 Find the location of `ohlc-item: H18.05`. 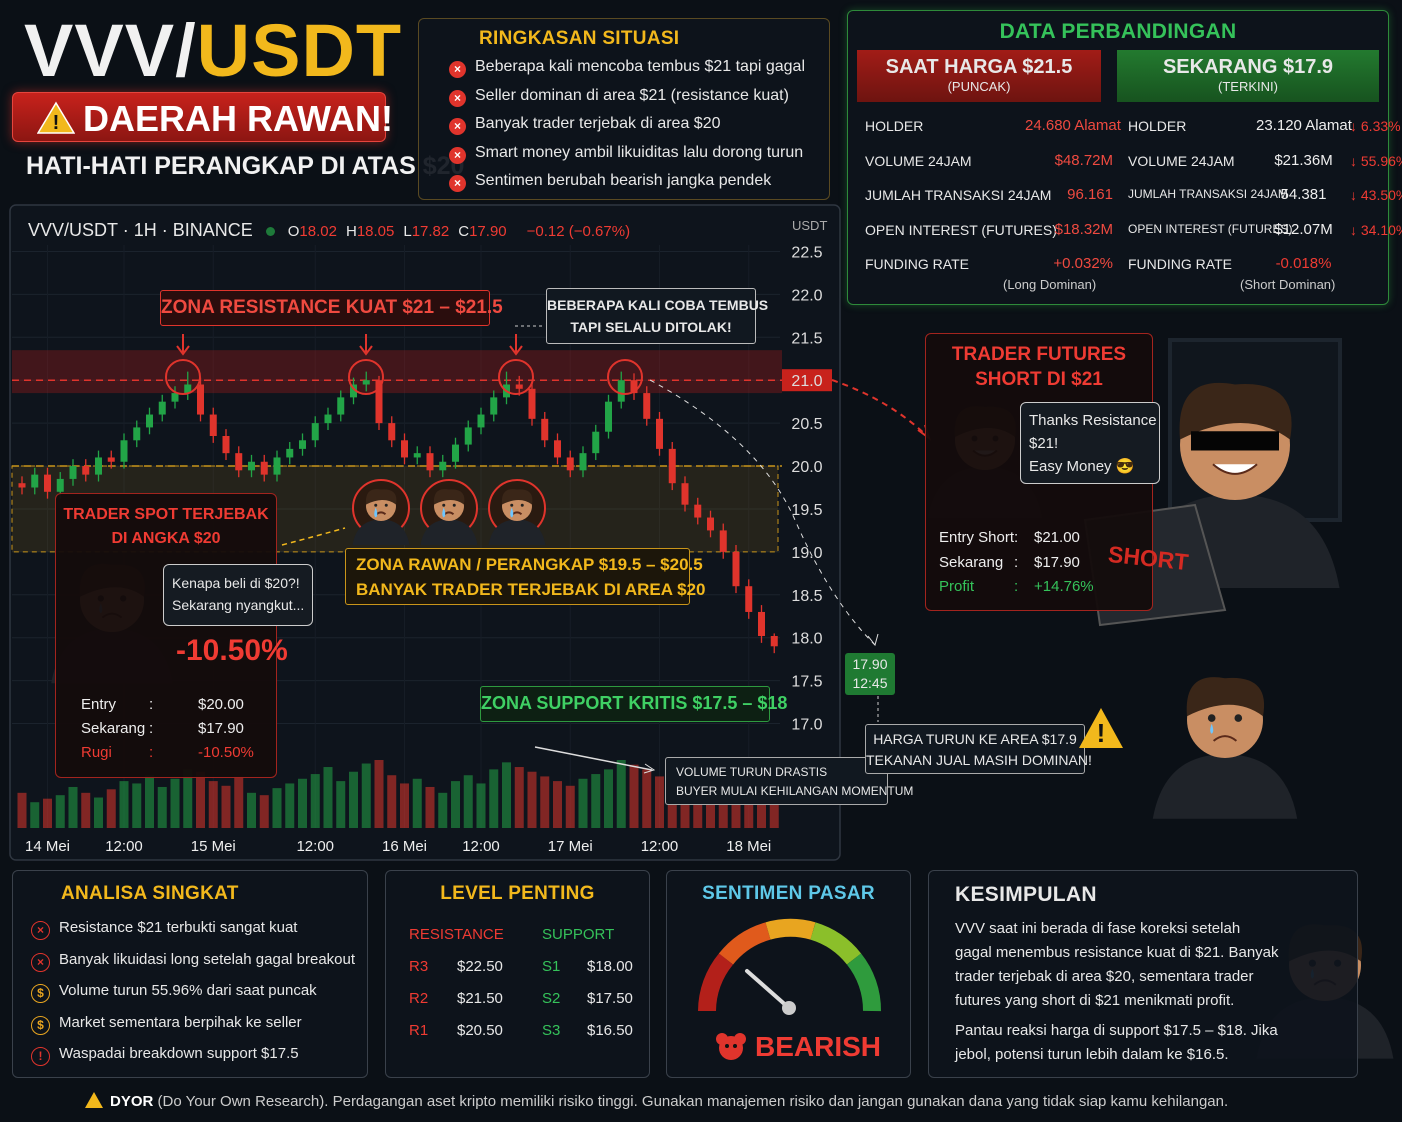

ohlc-item: H18.05 is located at coordinates (370, 231).